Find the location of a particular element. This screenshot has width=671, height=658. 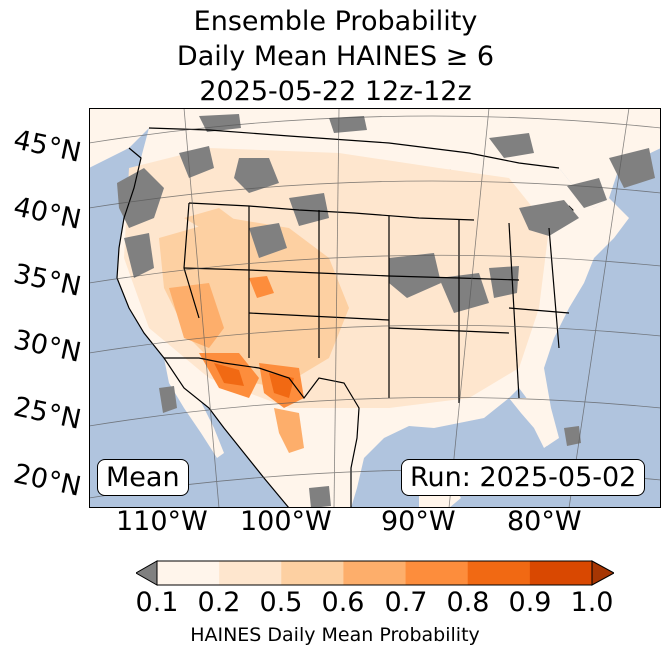

lon-label-110: 110°W is located at coordinates (162, 521).